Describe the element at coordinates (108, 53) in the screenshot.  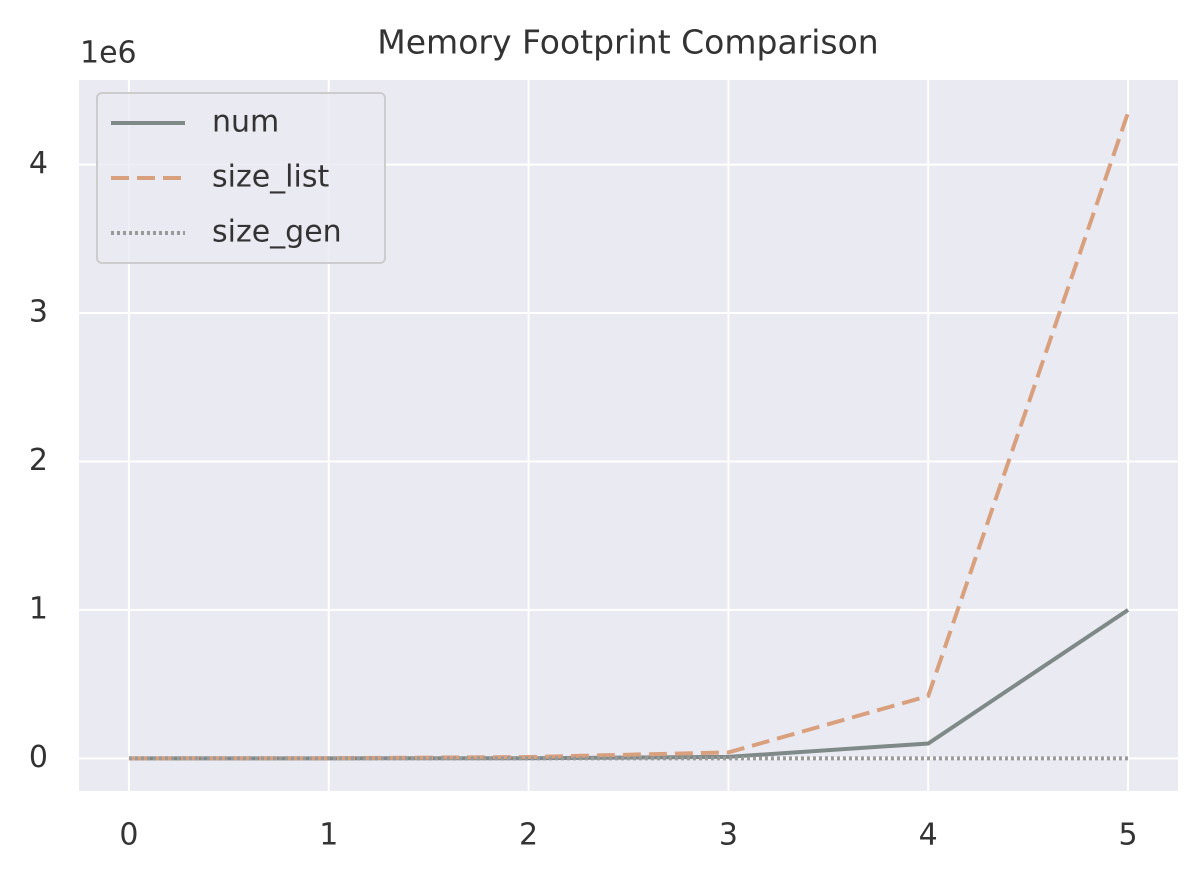
I see `y-offset-label: 1e6` at that location.